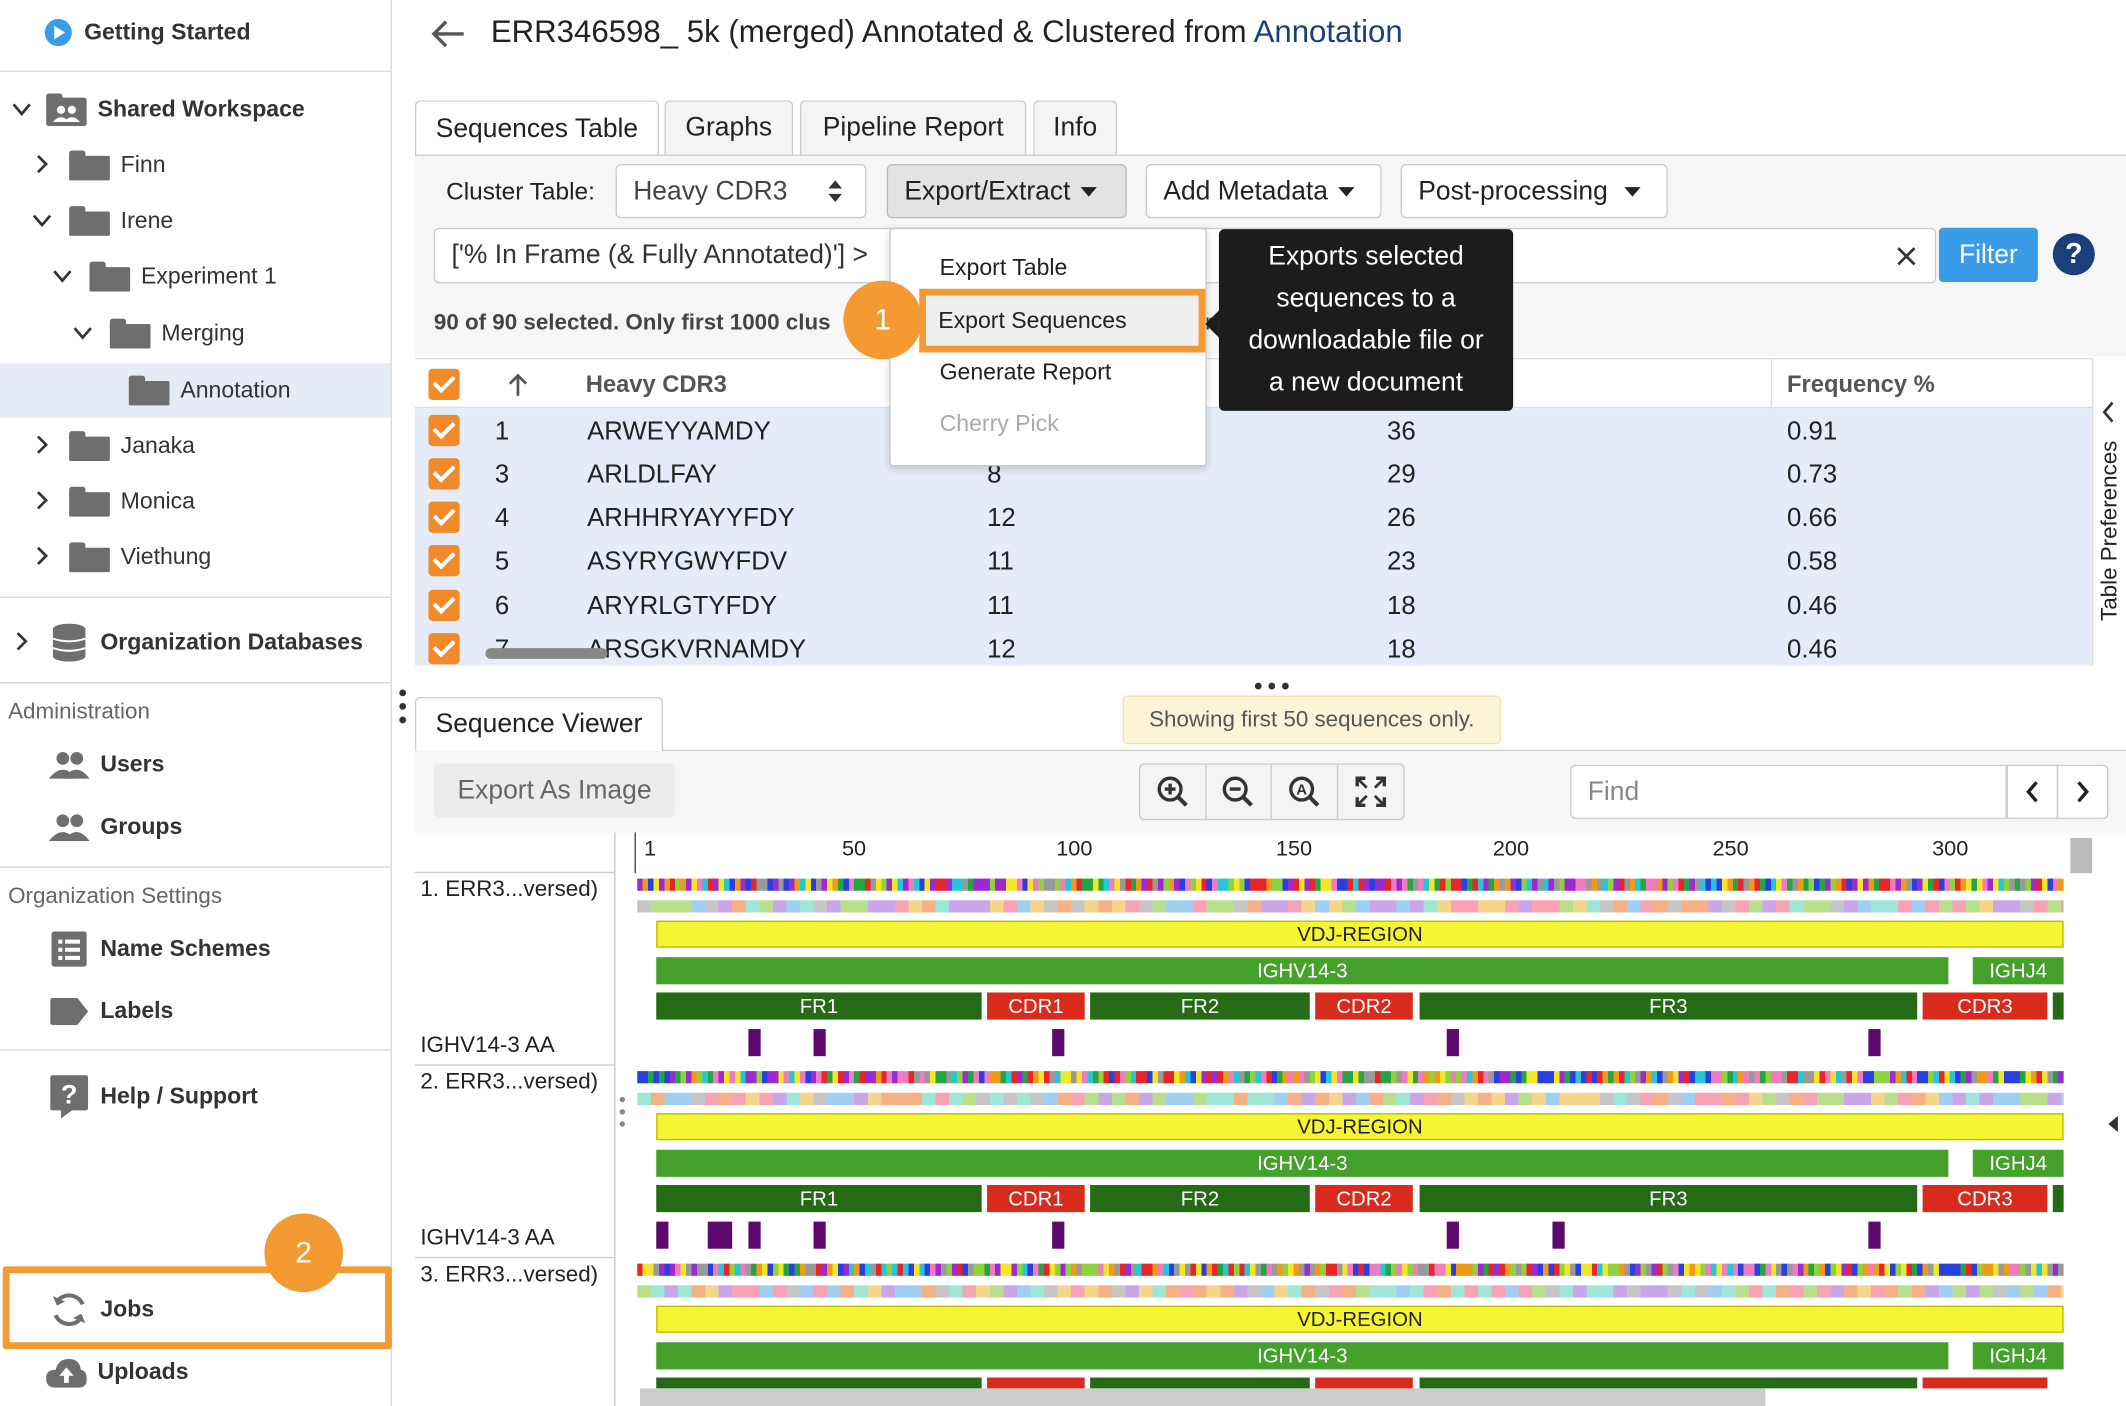  I want to click on panel-splitter, so click(1270, 677).